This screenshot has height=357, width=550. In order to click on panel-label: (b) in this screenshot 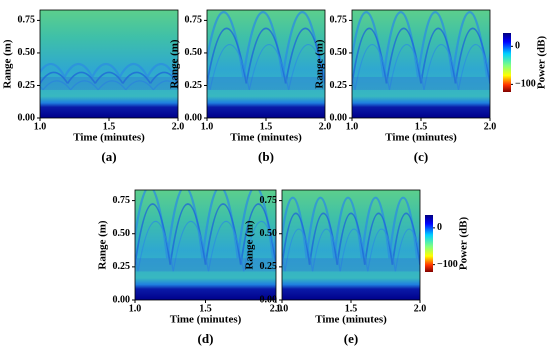, I will do `click(266, 156)`.